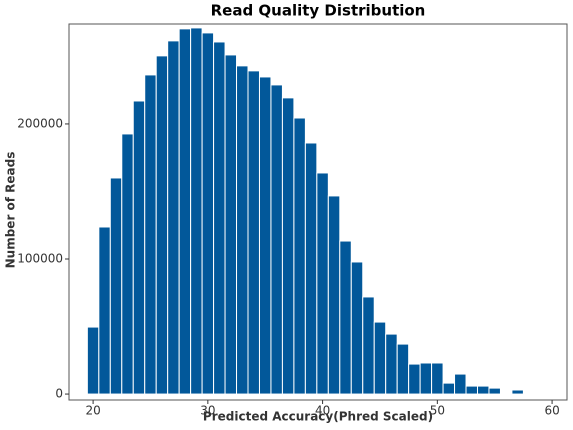 The height and width of the screenshot is (430, 573). What do you see at coordinates (322, 411) in the screenshot?
I see `x-tick-label: 40` at bounding box center [322, 411].